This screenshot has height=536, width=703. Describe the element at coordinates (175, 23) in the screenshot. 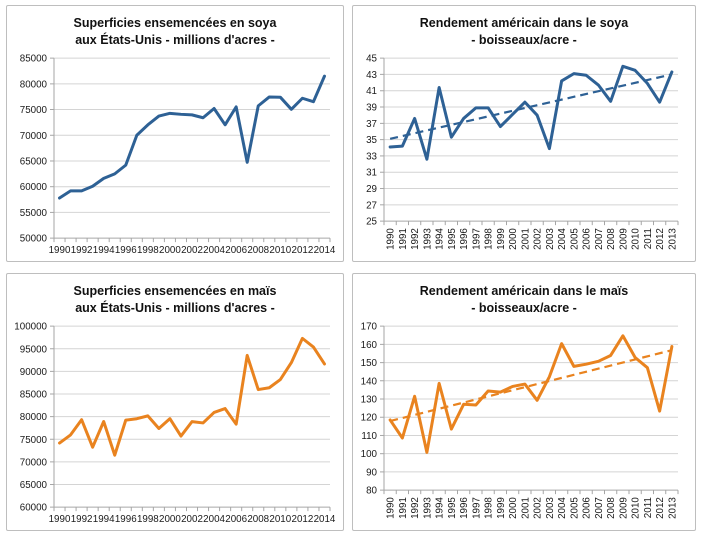

I see `chart-title-line1: Superficies ensemencées en soya` at that location.